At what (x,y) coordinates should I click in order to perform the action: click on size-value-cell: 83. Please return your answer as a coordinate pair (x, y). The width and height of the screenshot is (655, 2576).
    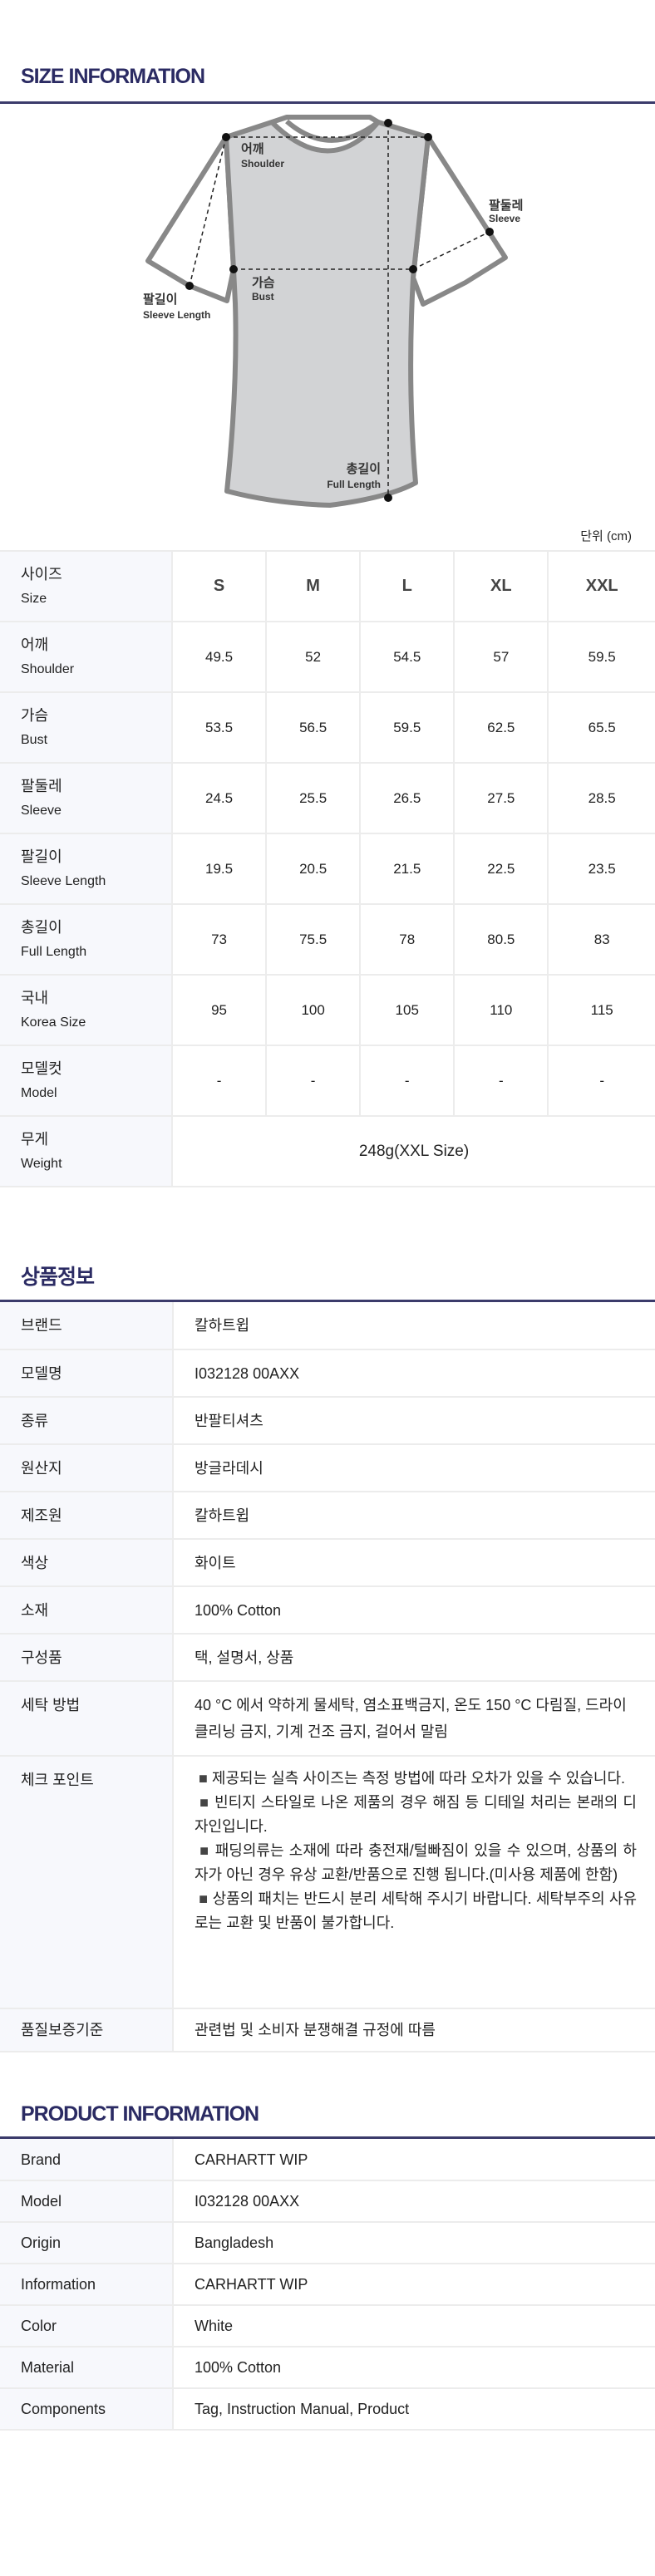
    Looking at the image, I should click on (602, 940).